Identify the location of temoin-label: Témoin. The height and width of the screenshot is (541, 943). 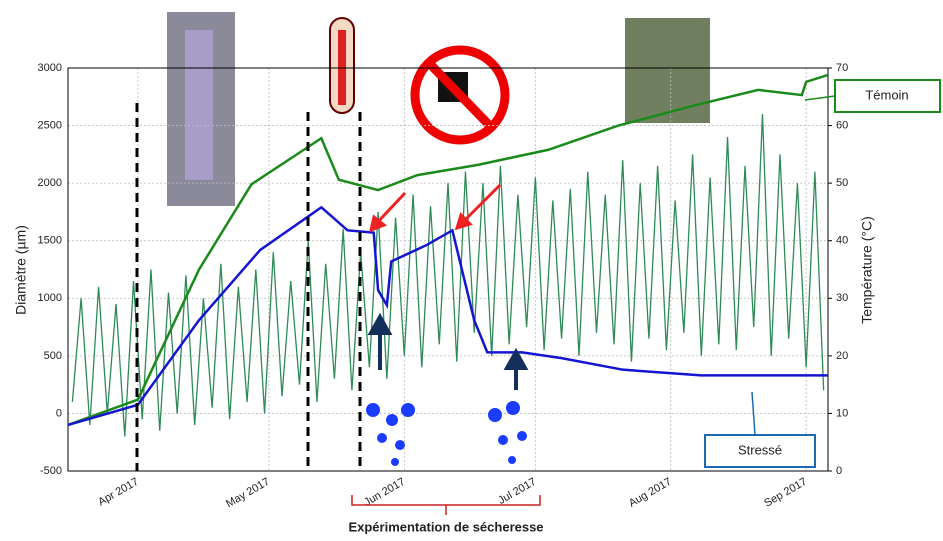
(886, 94).